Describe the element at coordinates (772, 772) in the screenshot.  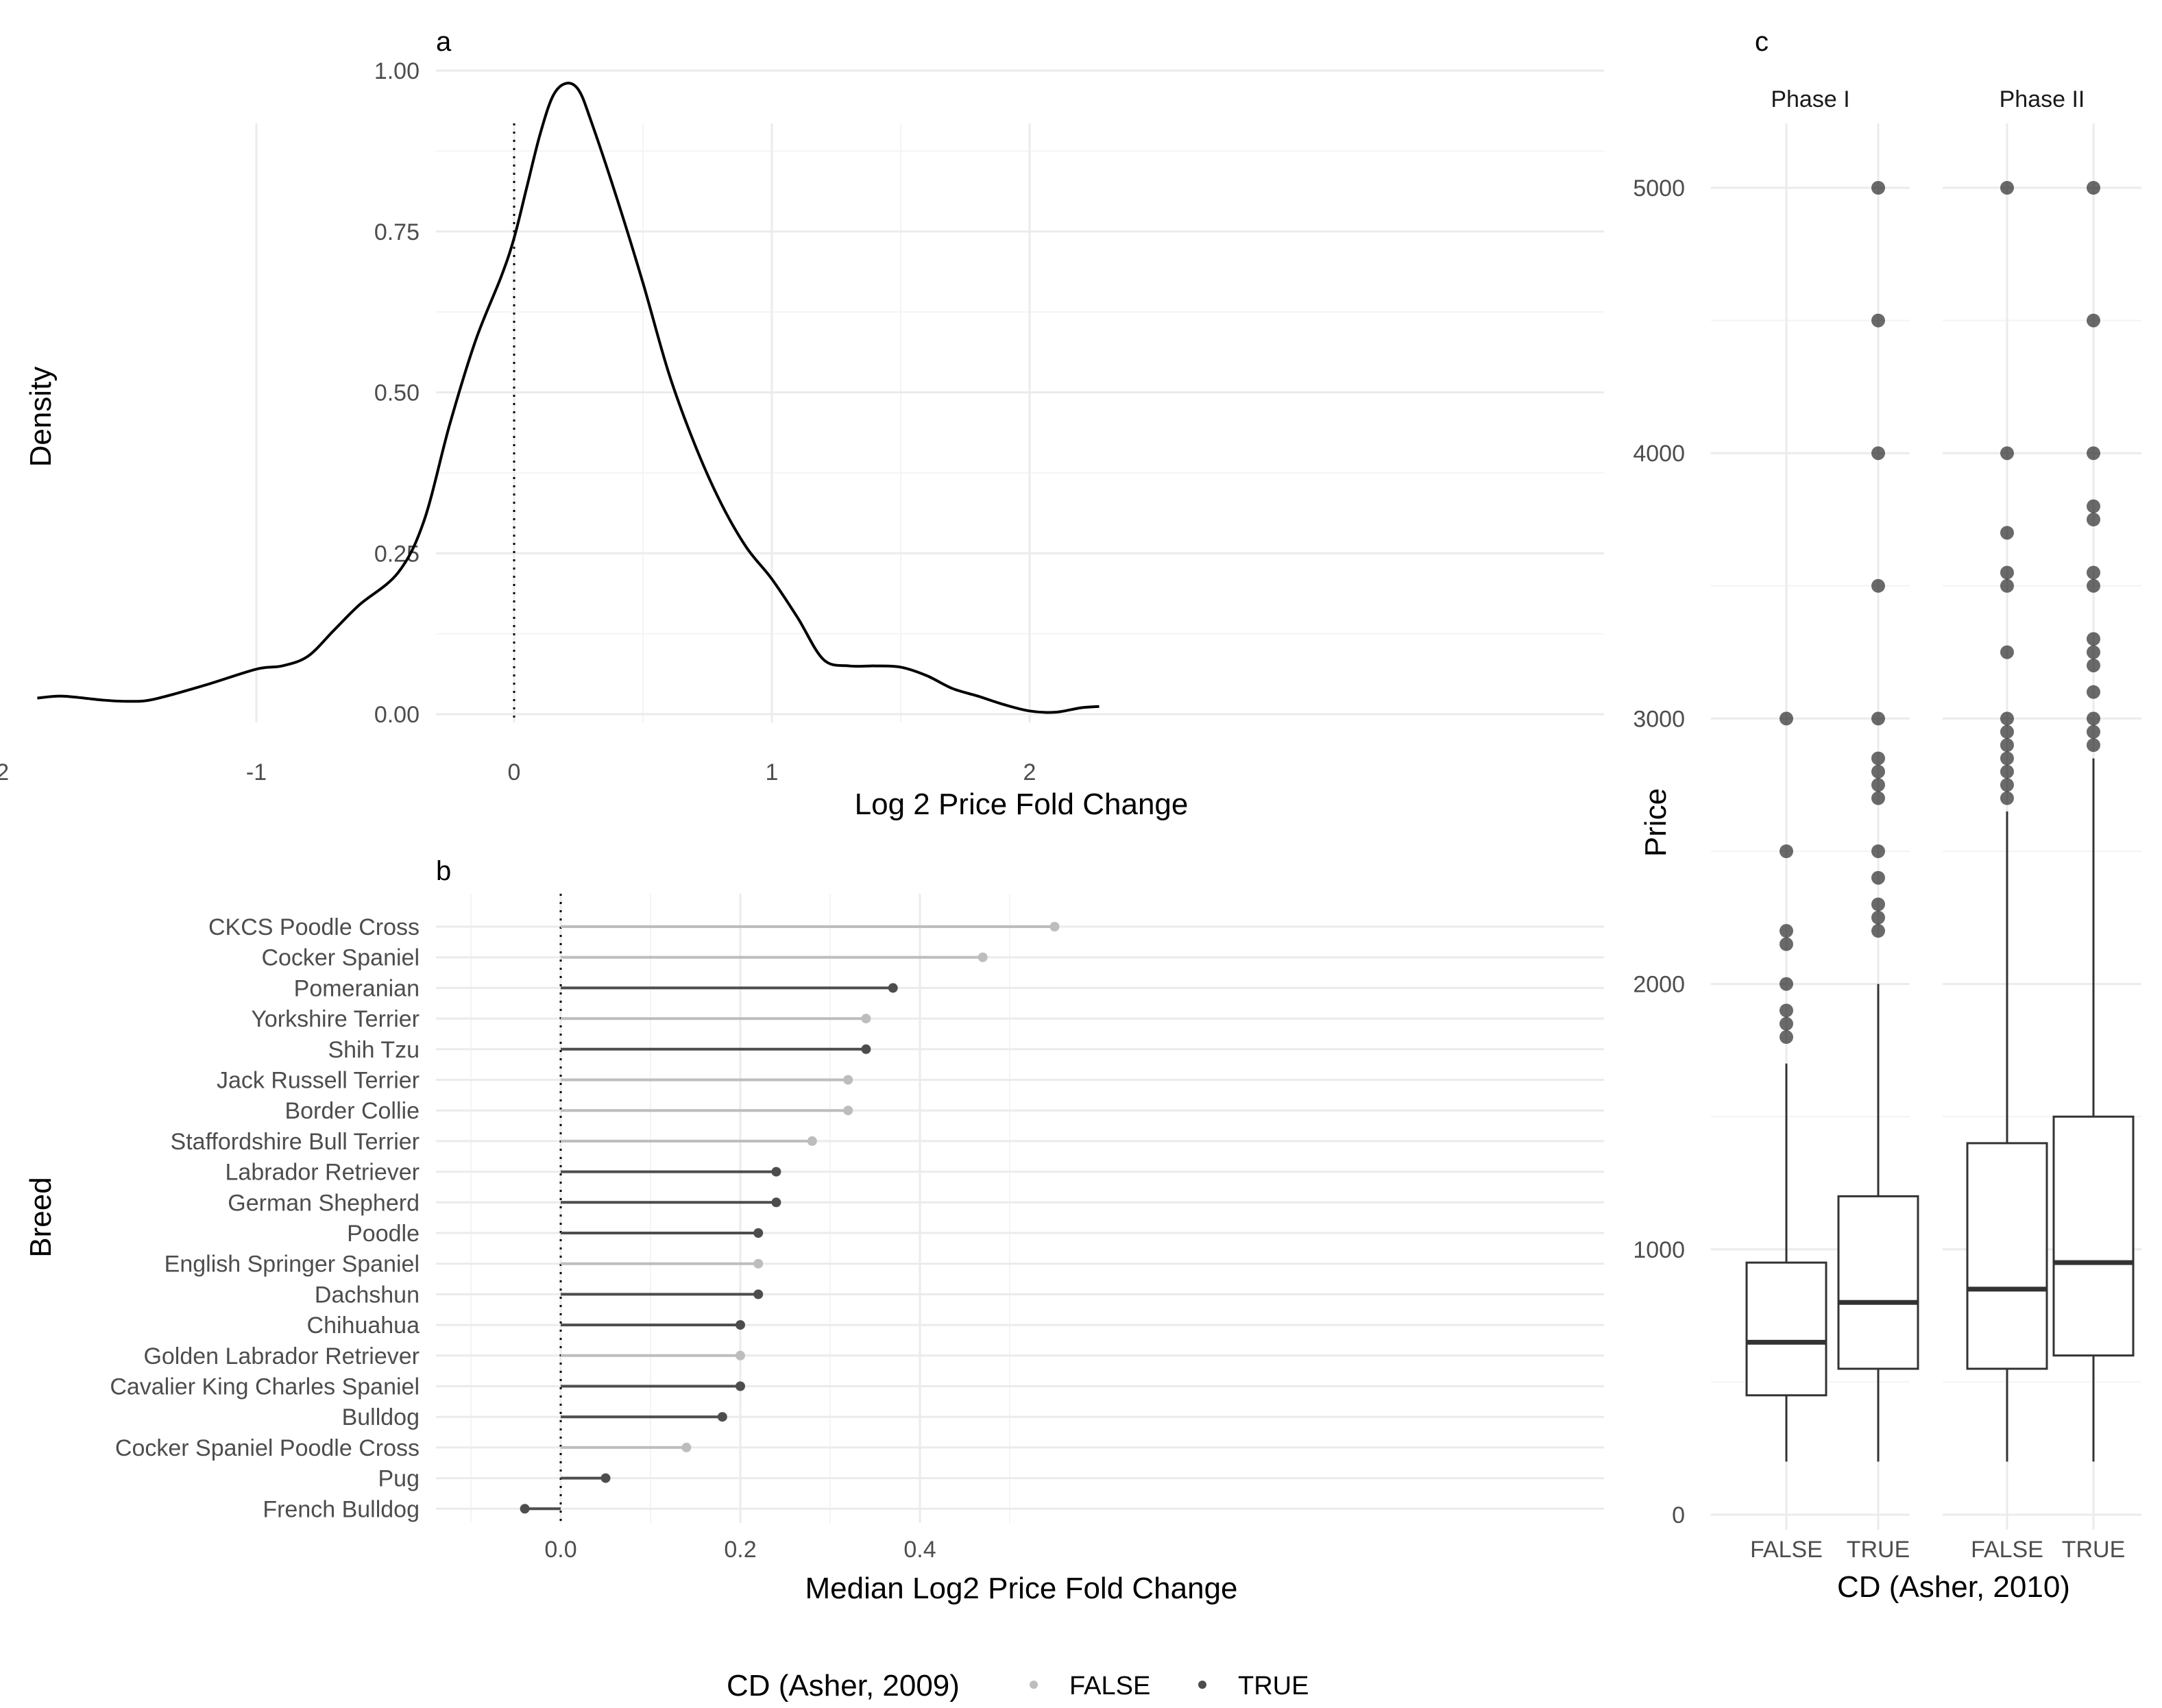
I see `x-tick-label: 1` at that location.